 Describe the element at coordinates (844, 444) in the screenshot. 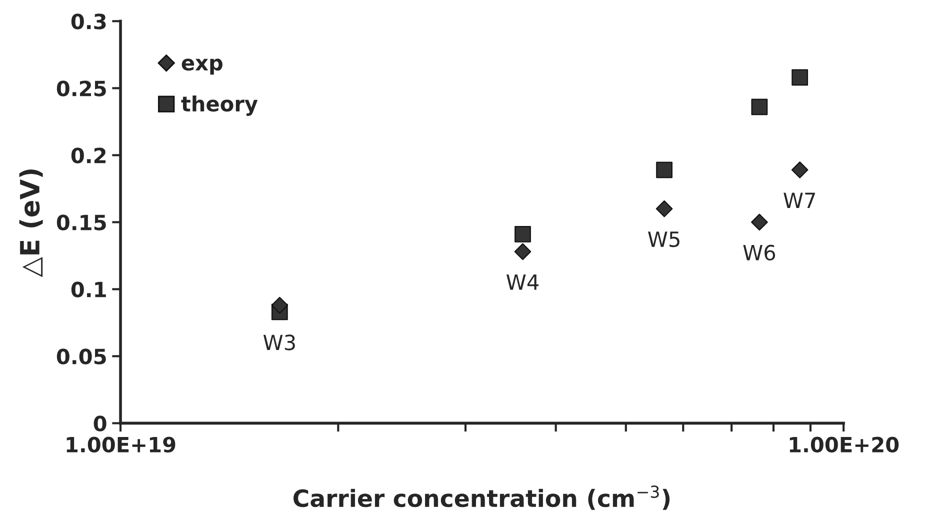

I see `x-tick-label: 1.00E+20` at that location.